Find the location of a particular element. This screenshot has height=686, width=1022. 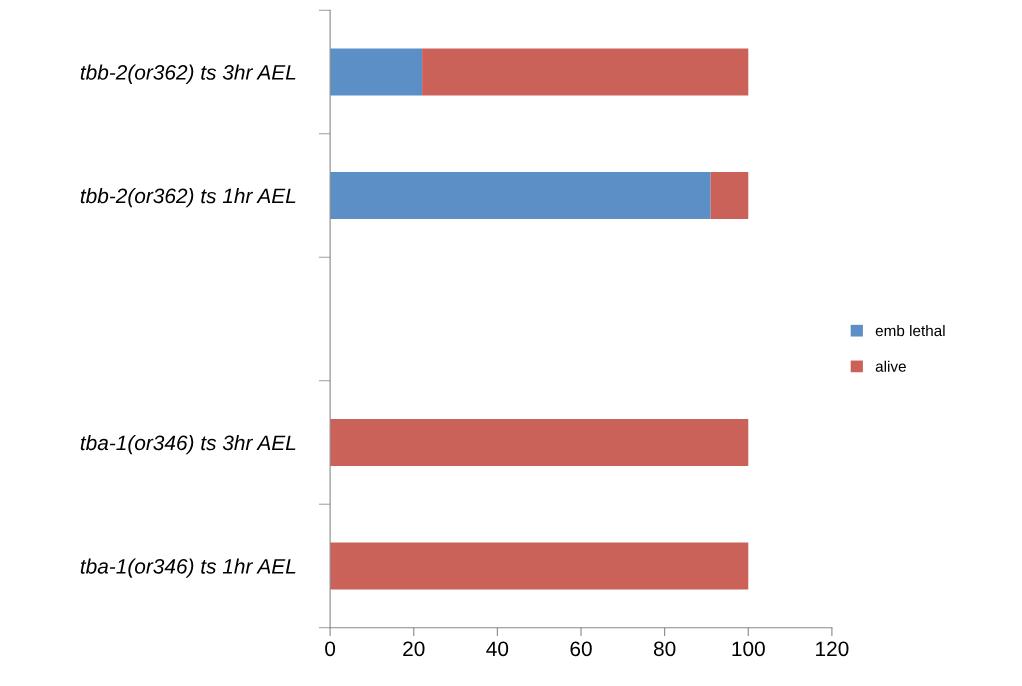

x-tick-label: 80 is located at coordinates (664, 649).